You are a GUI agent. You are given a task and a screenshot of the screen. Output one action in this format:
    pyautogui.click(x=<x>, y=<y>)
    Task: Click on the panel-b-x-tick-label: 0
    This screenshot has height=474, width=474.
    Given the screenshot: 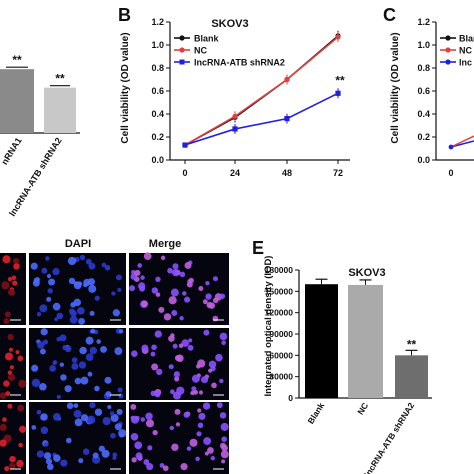 What is the action you would take?
    pyautogui.click(x=184, y=173)
    